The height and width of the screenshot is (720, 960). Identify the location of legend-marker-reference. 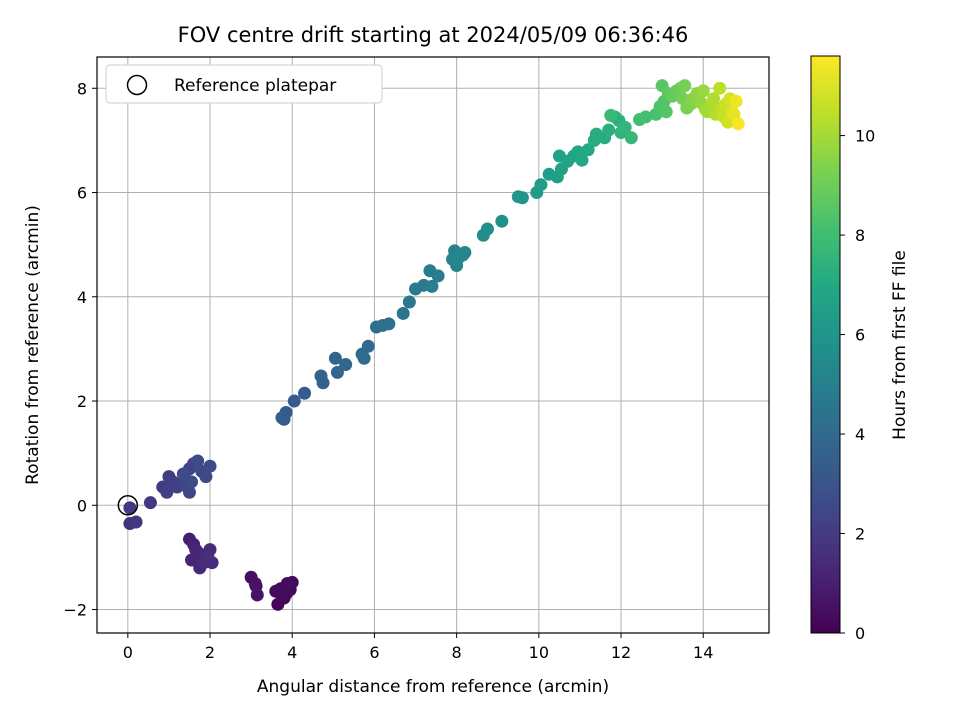
(137, 85).